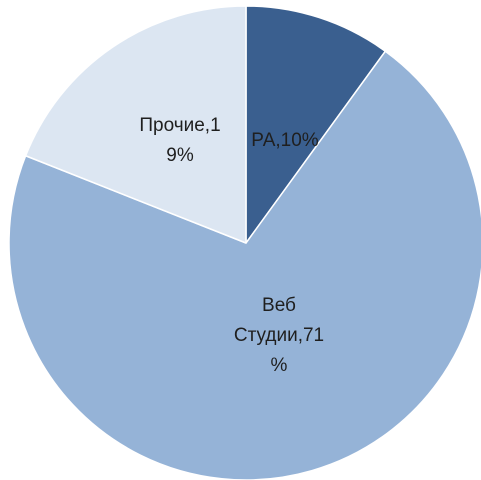  I want to click on slice-label-line: %, so click(279, 365).